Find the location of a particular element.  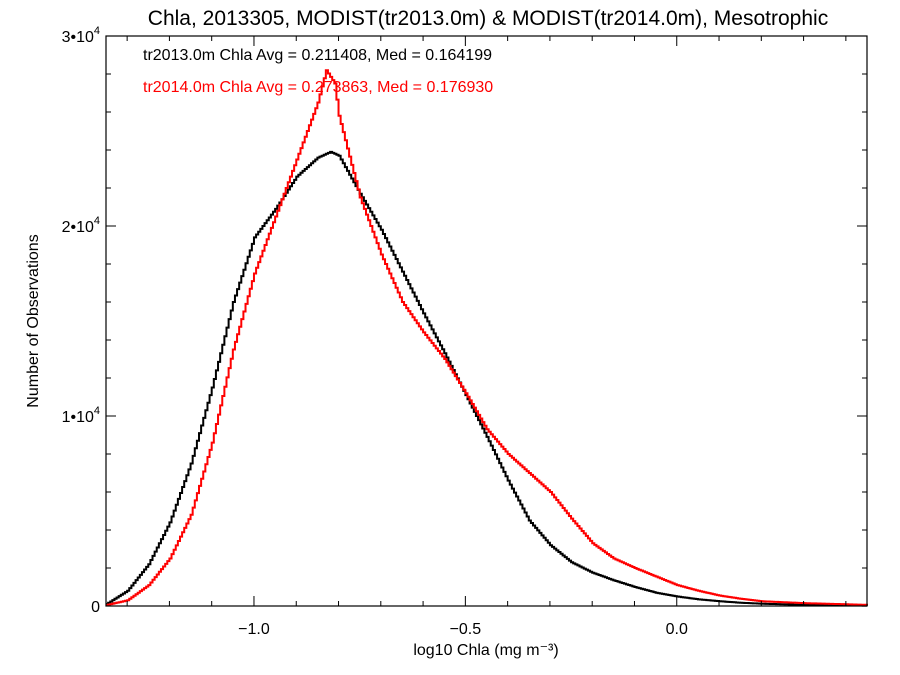

x-axis-label: log10 Chla (mg m⁻³) is located at coordinates (485, 650).